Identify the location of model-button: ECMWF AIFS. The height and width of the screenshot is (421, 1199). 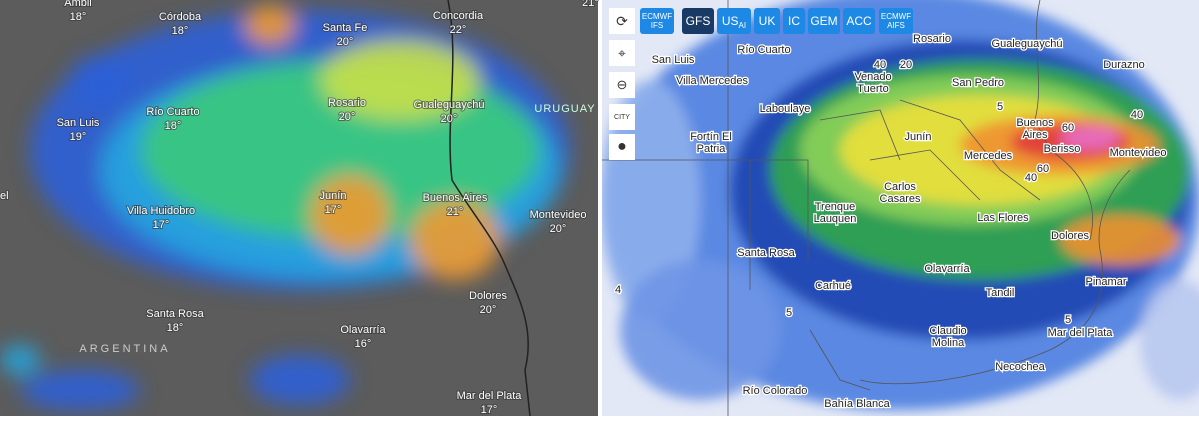
(896, 21).